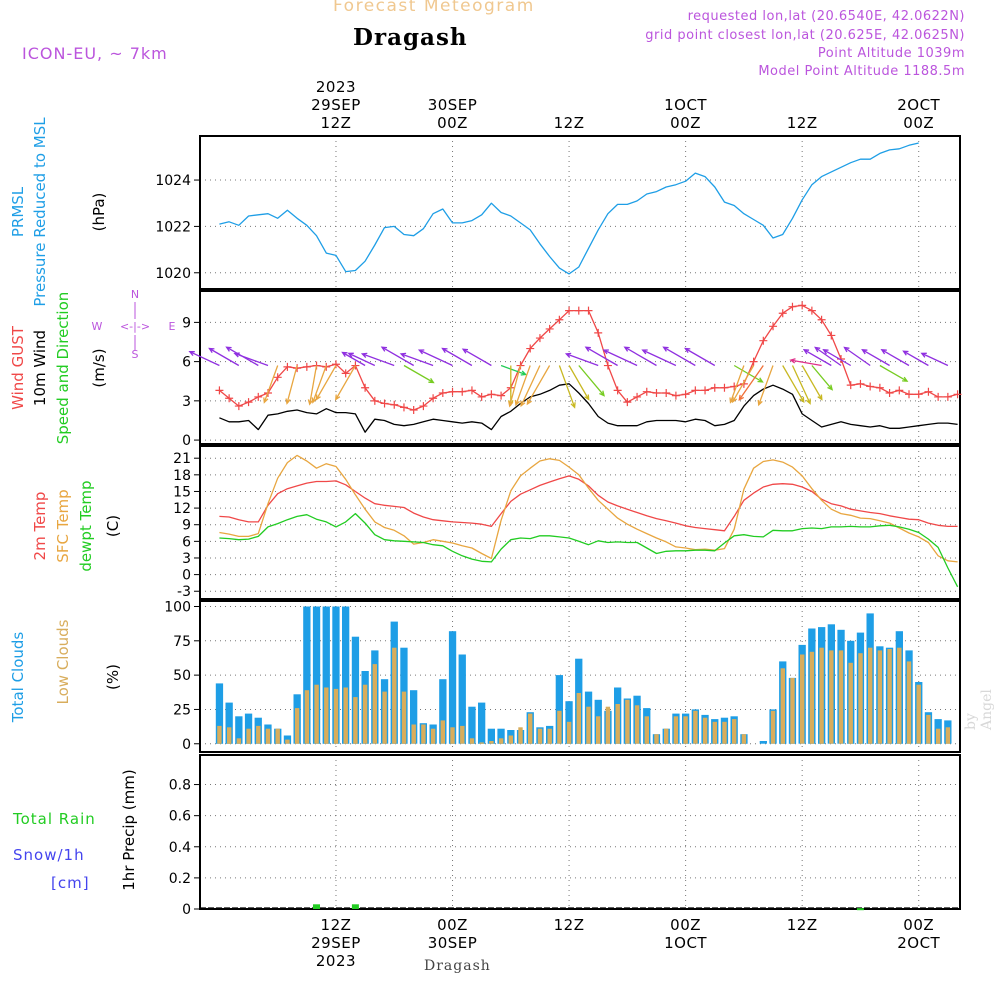 This screenshot has width=1000, height=1000. What do you see at coordinates (18, 367) in the screenshot?
I see `wind-gust-label: Wind GUST` at bounding box center [18, 367].